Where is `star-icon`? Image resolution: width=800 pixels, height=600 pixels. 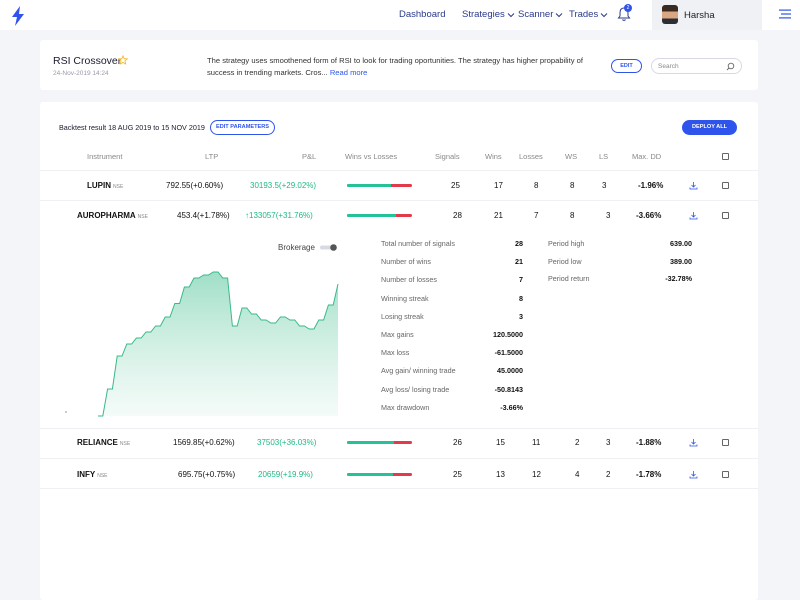
star-icon is located at coordinates (123, 60).